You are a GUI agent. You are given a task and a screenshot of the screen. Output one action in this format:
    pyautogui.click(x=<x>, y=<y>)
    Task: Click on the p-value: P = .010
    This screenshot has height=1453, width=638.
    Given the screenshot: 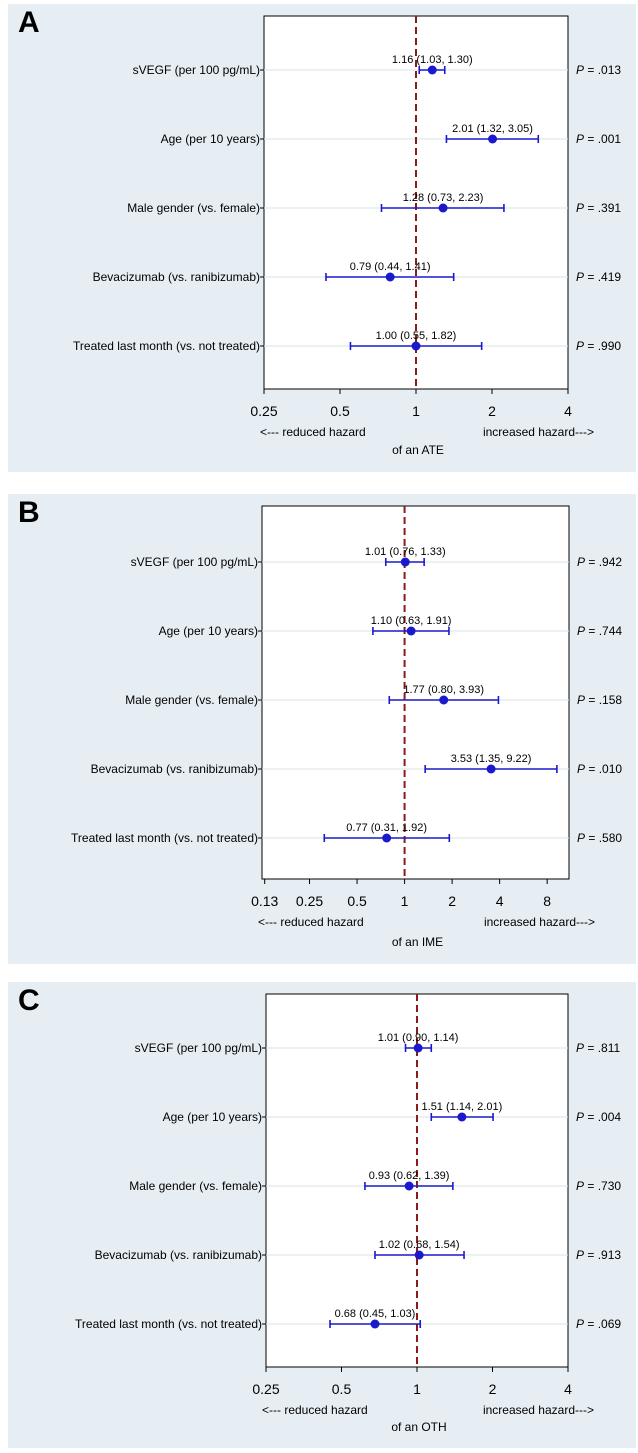 What is the action you would take?
    pyautogui.click(x=599, y=769)
    